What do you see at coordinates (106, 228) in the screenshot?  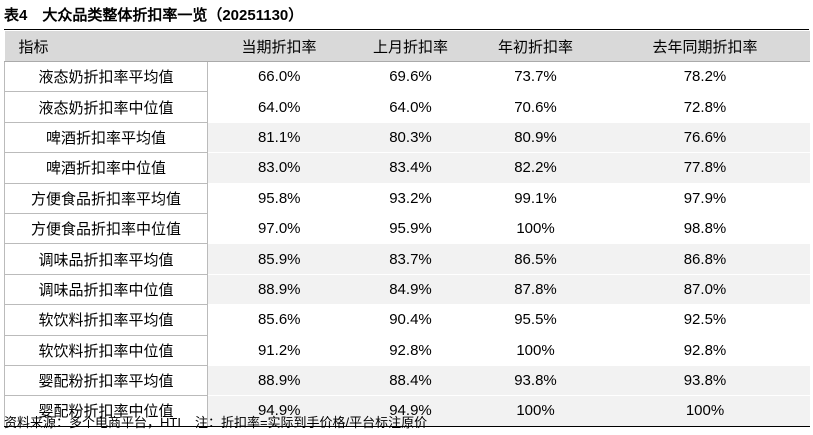 I see `row-label: 方便食品折扣率中位值` at bounding box center [106, 228].